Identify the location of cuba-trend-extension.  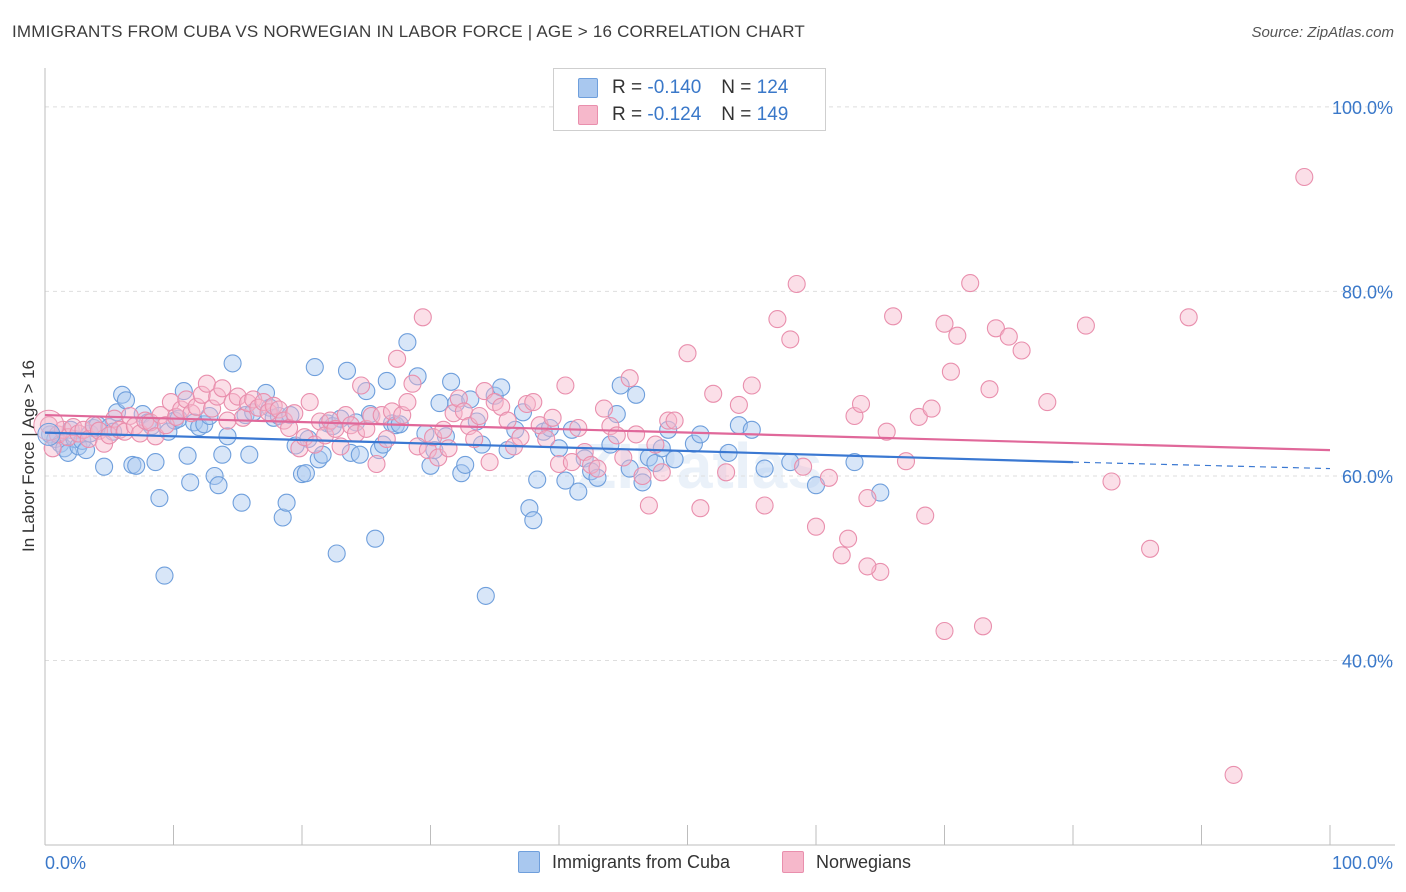
(1201, 465).